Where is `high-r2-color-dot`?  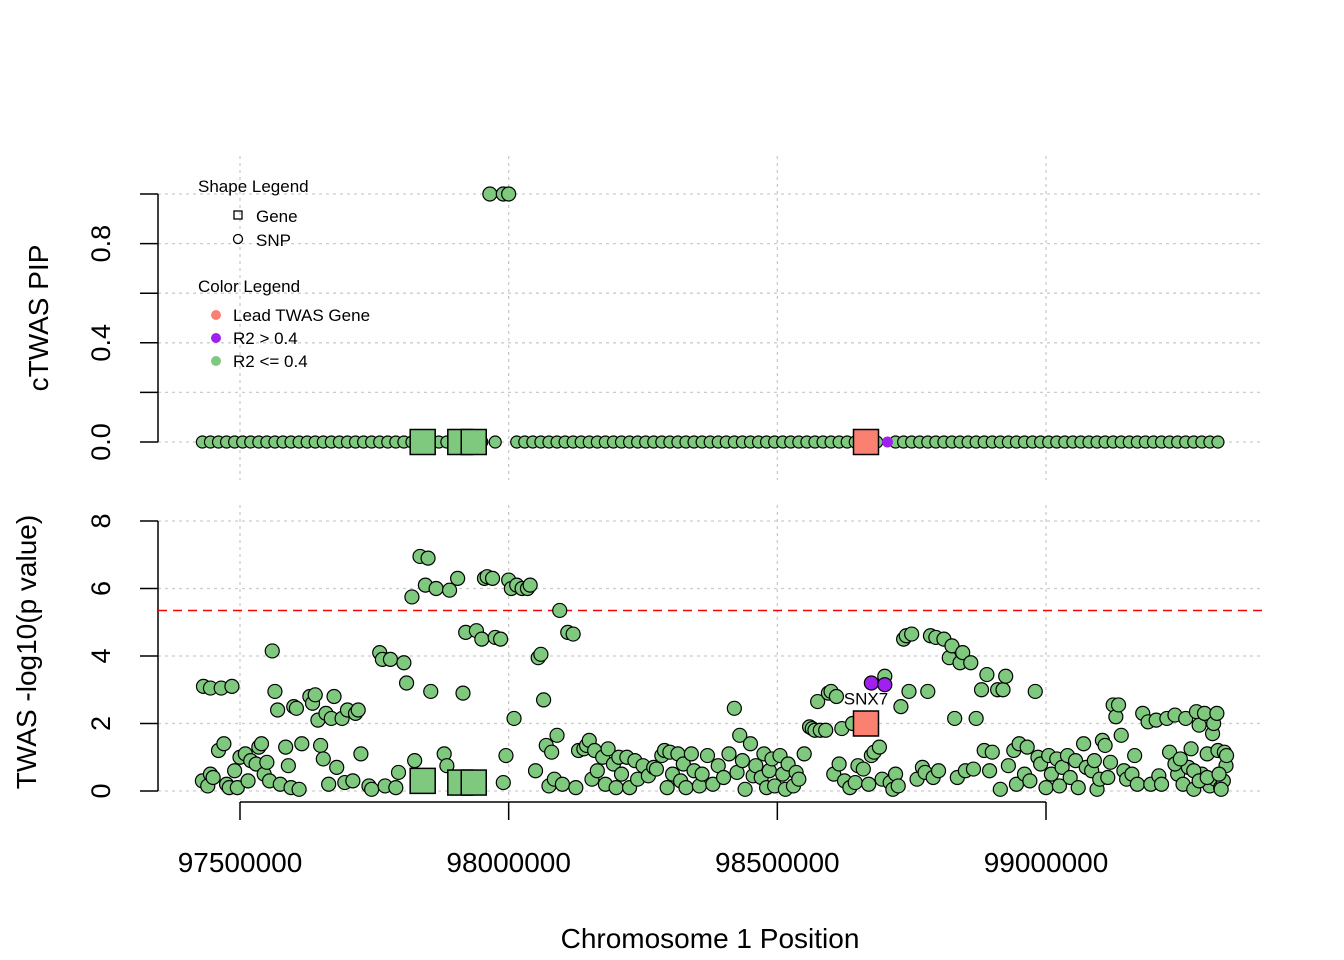 high-r2-color-dot is located at coordinates (216, 338).